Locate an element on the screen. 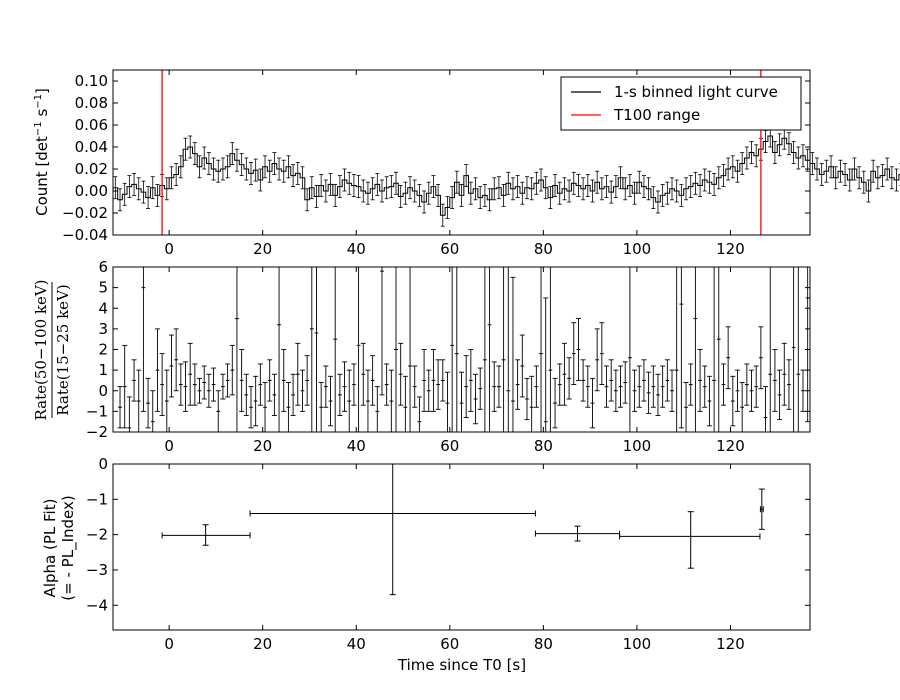 The height and width of the screenshot is (700, 900). light-curve-y-label: Count [det−1 s−1] is located at coordinates (42, 152).